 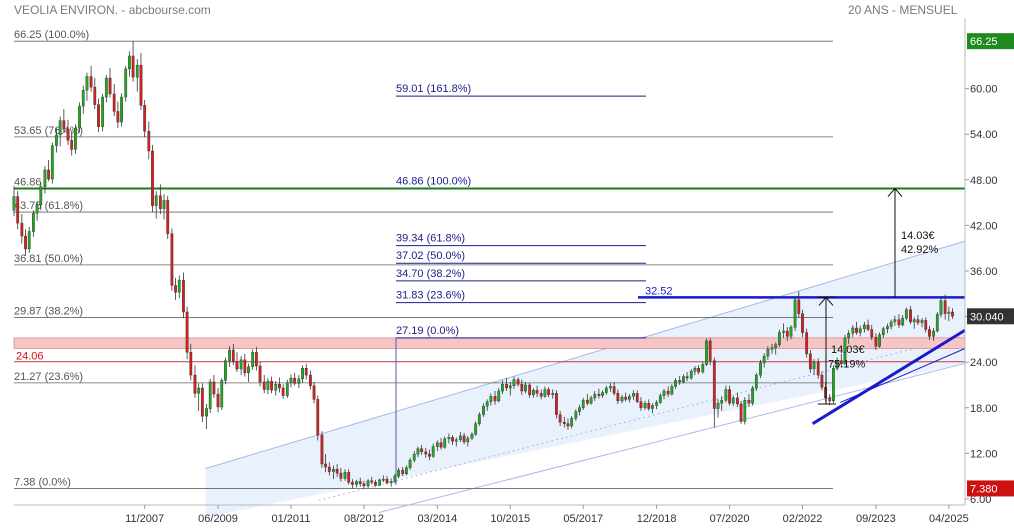 I want to click on support-zone-label: 24.06, so click(x=30, y=356).